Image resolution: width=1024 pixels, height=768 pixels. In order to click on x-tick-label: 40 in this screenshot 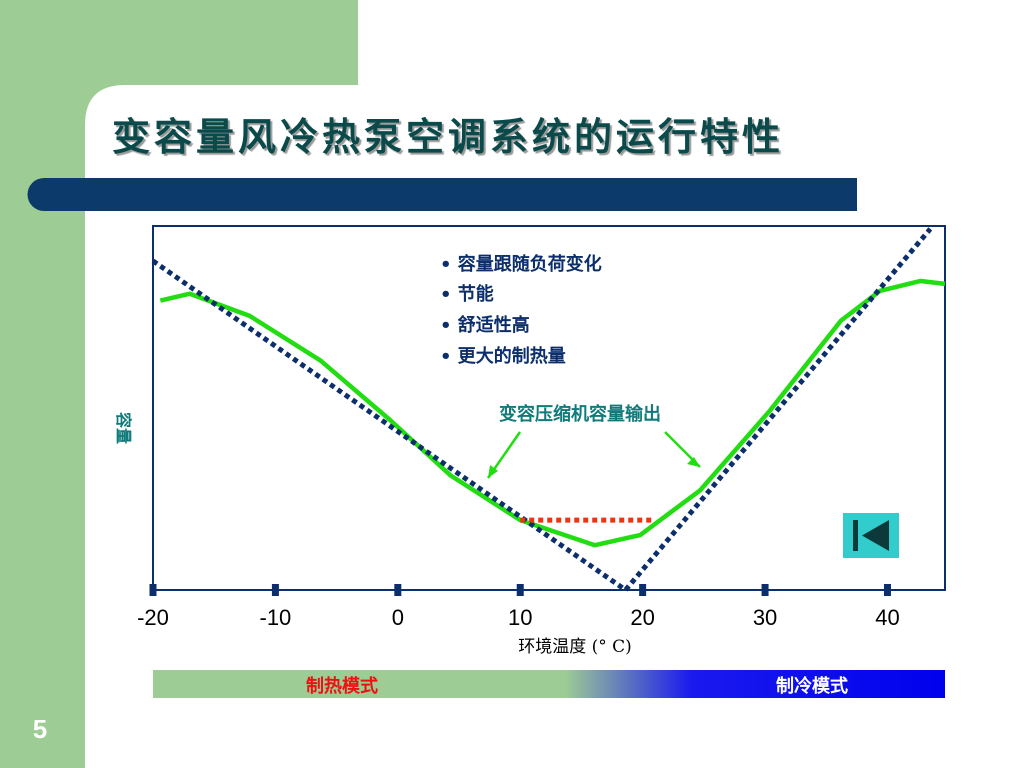, I will do `click(887, 617)`.